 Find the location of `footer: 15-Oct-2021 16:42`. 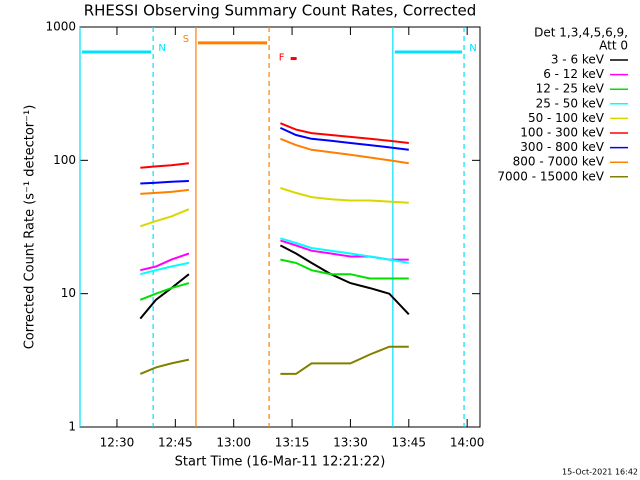

footer: 15-Oct-2021 16:42 is located at coordinates (600, 472).